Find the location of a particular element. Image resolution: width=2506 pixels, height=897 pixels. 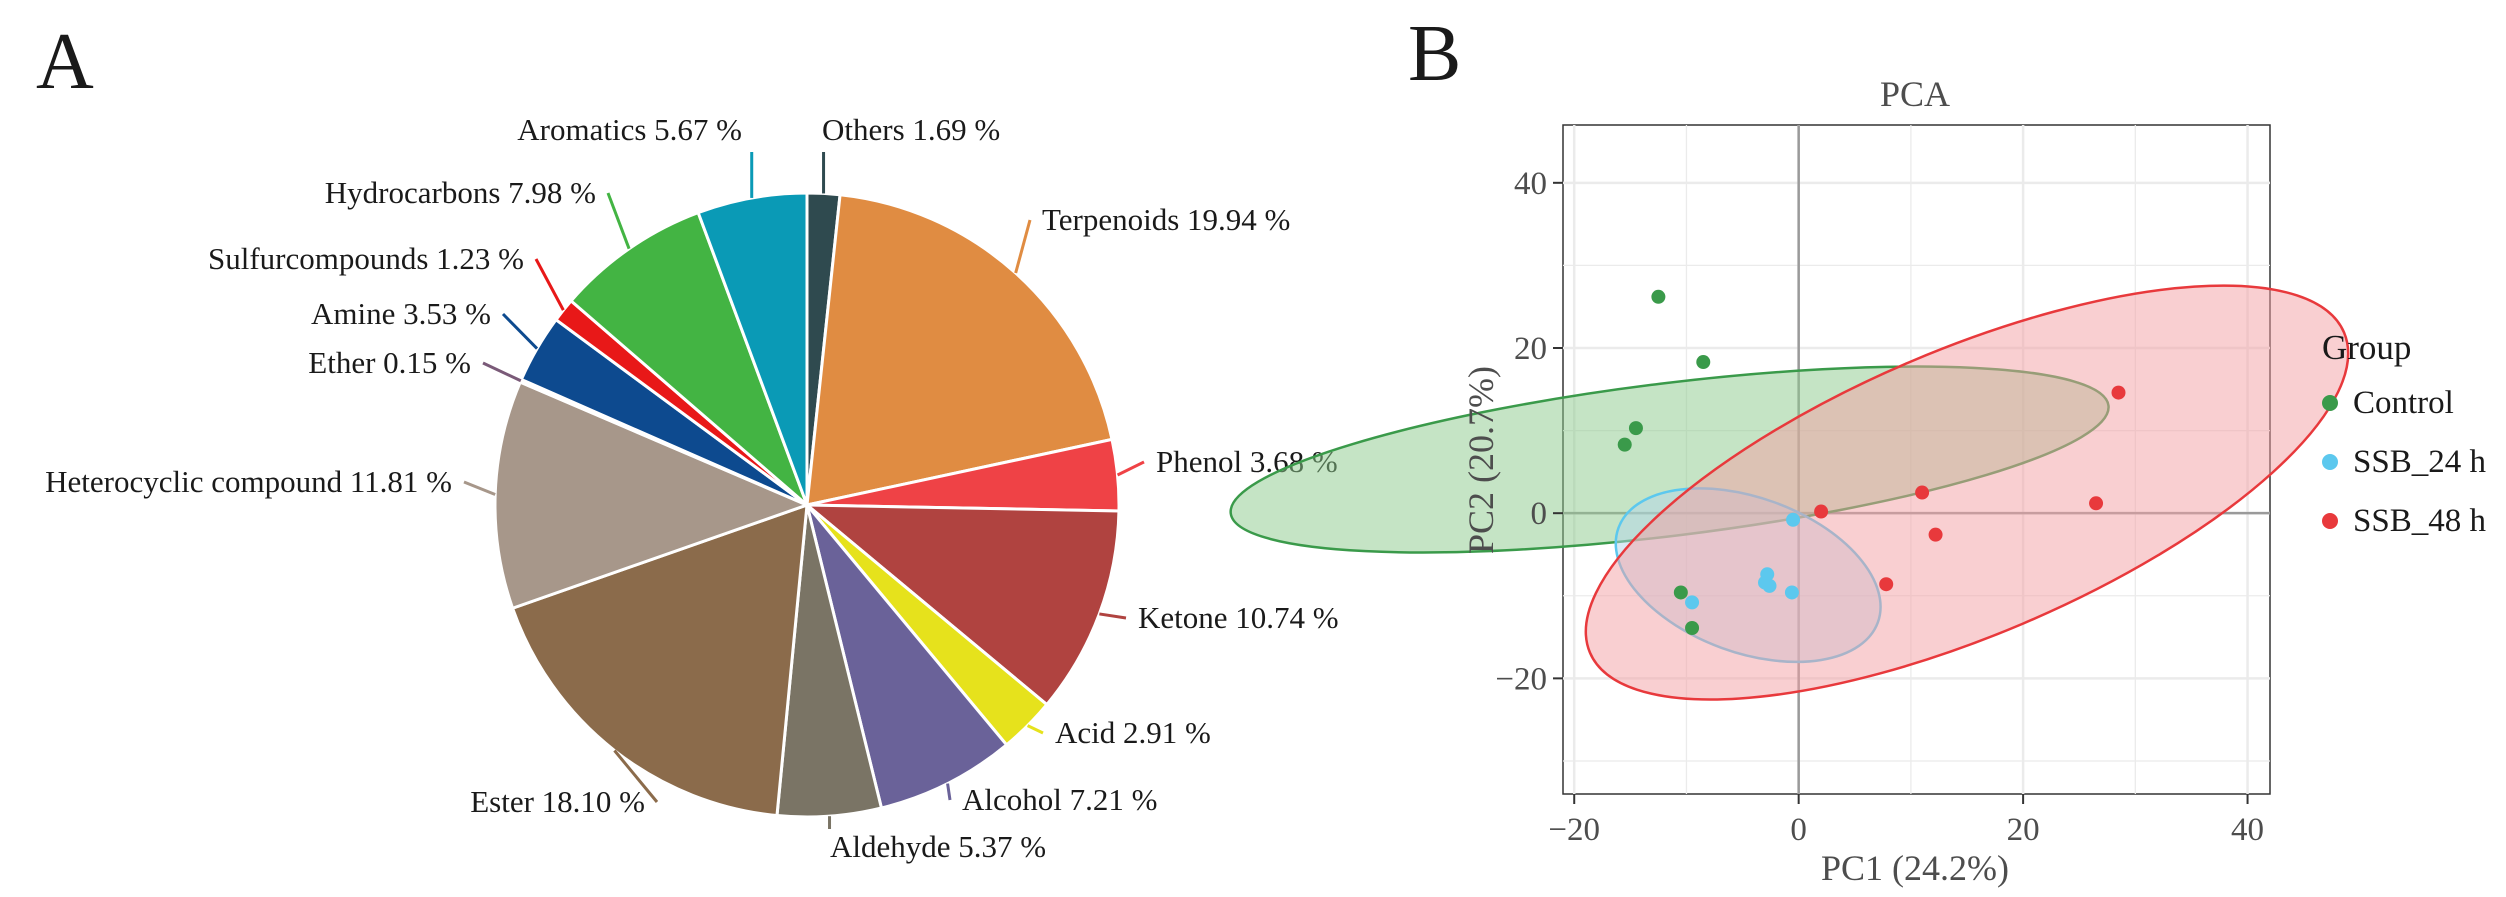

pie-label-sulfurcompounds: Sulfurcompounds 1.23 % is located at coordinates (366, 258).